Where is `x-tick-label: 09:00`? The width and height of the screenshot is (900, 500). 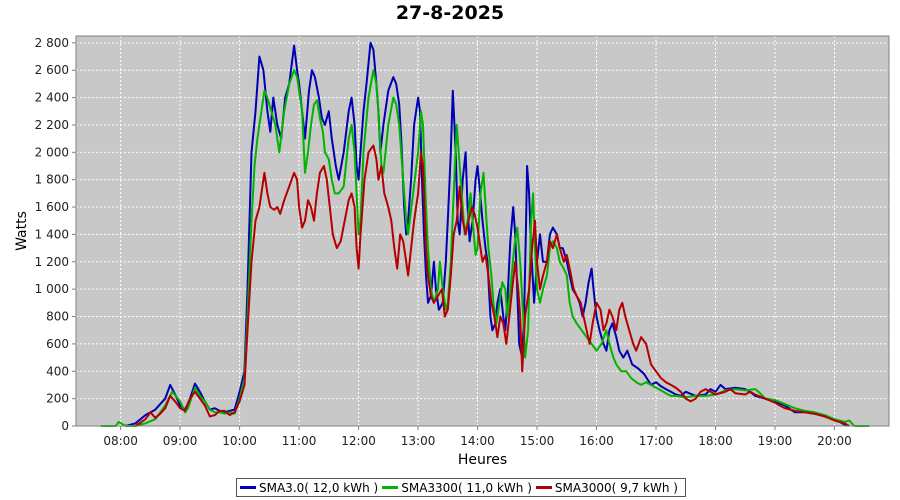 x-tick-label: 09:00 is located at coordinates (180, 441).